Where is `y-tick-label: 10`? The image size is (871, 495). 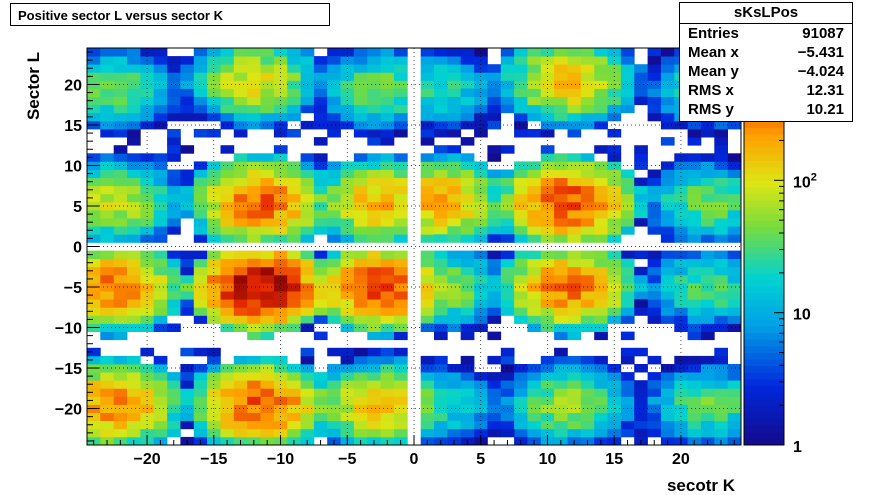
y-tick-label: 10 is located at coordinates (73, 166).